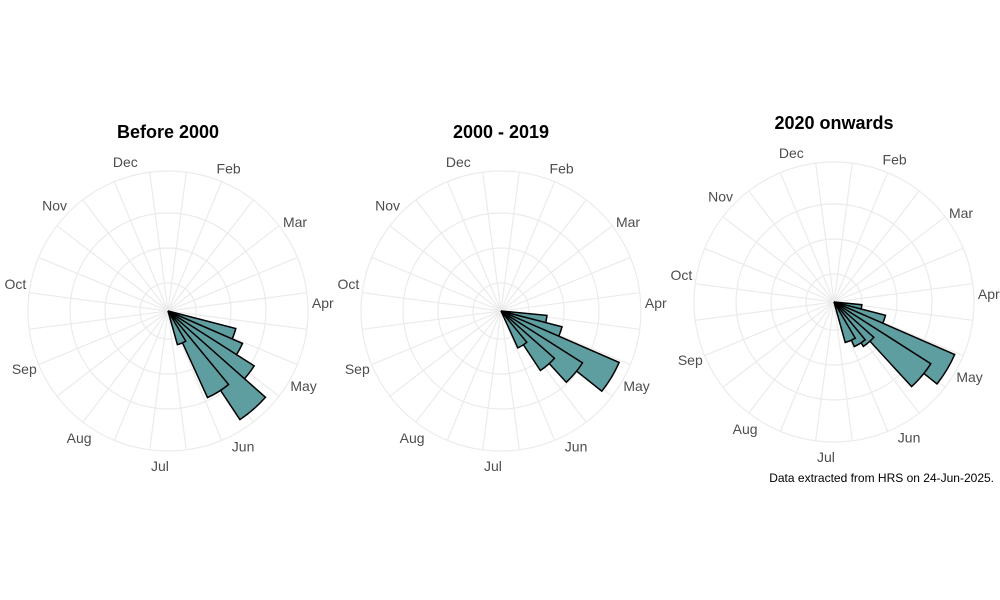 This screenshot has height=600, width=1000. What do you see at coordinates (501, 132) in the screenshot?
I see `panel-title: 2000 - 2019` at bounding box center [501, 132].